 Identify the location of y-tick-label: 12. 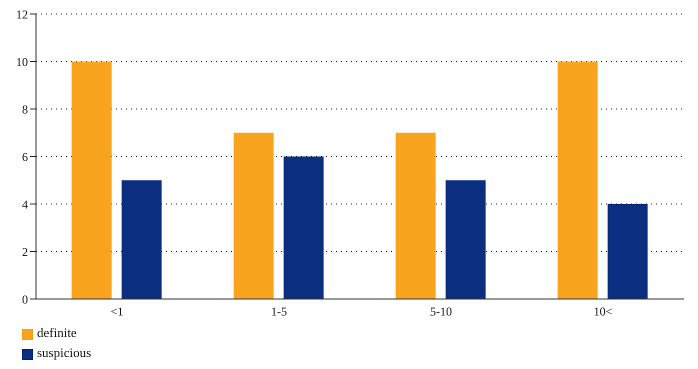
(22, 14).